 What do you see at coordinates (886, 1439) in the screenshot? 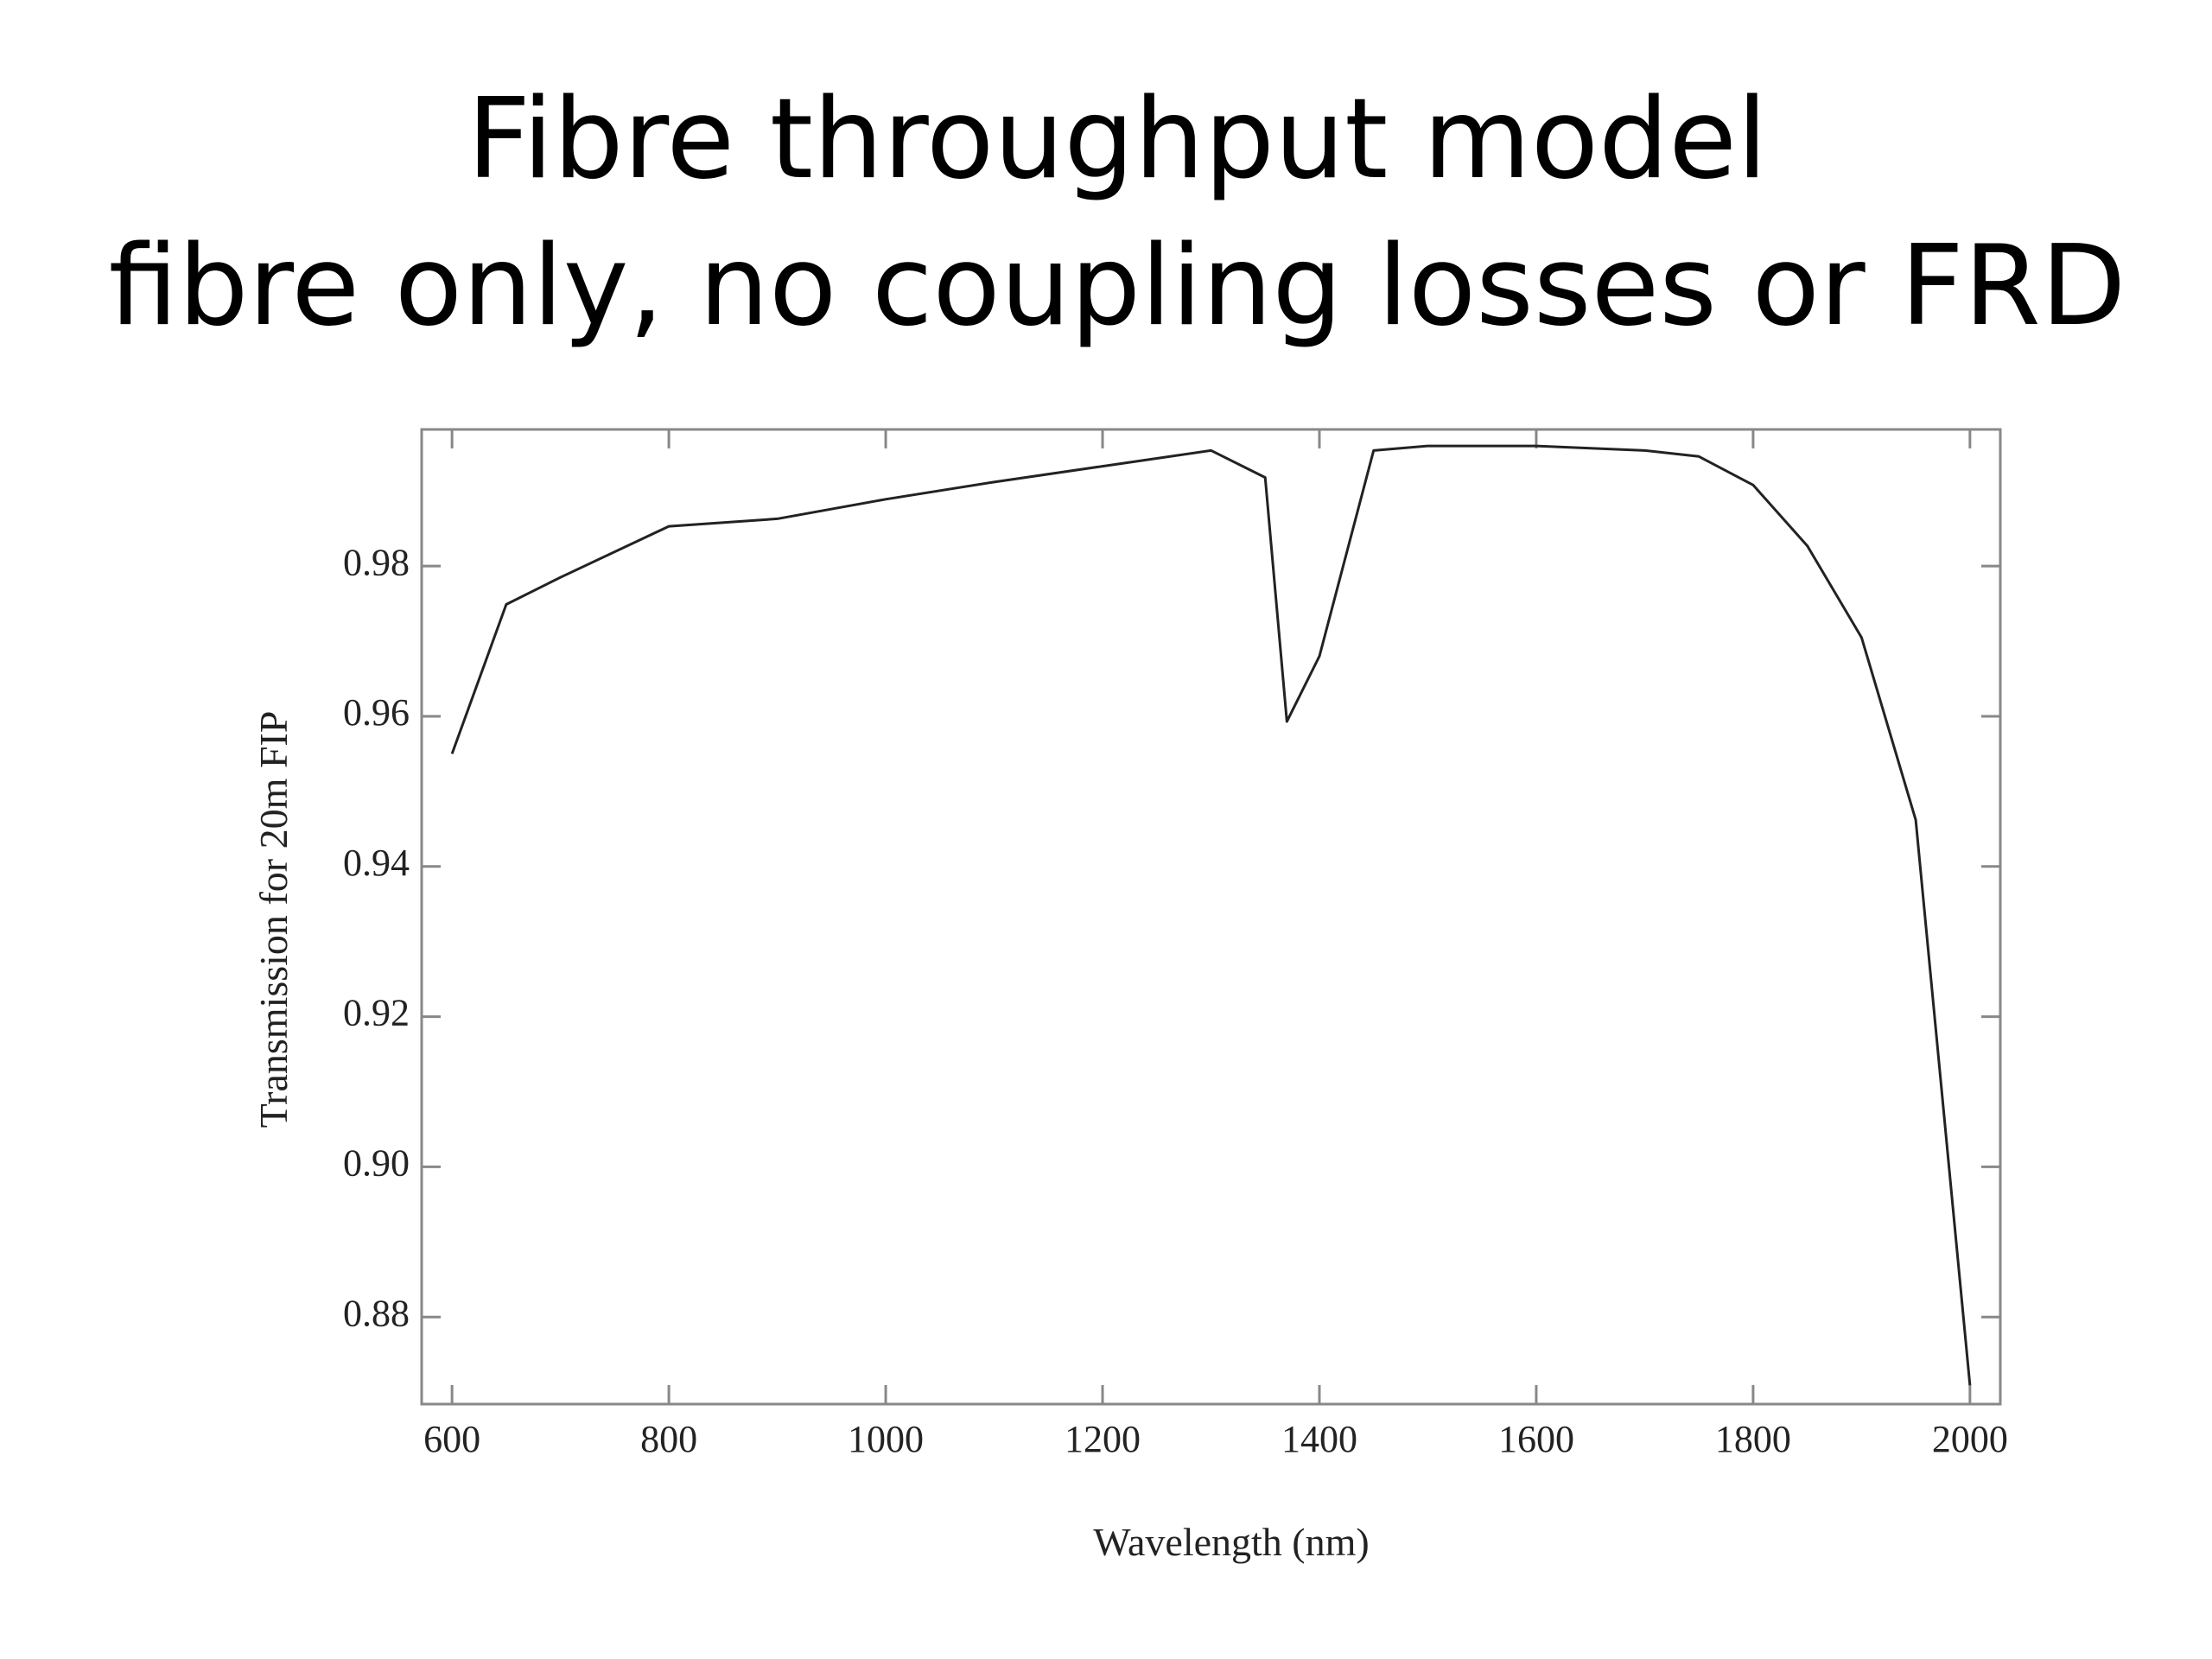
I see `x-tick-label: 1000` at bounding box center [886, 1439].